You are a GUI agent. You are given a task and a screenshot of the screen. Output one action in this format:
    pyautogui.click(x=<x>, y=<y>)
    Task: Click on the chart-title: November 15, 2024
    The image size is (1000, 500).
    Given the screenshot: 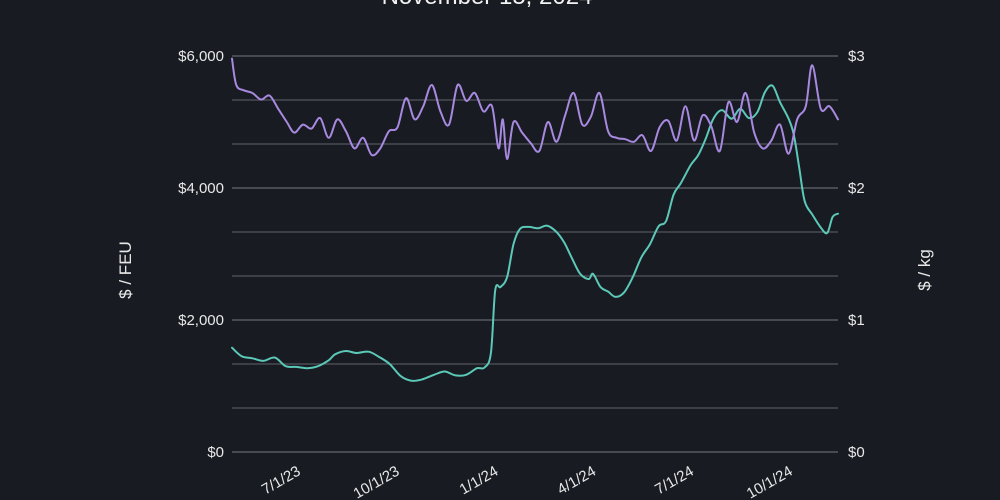 What is the action you would take?
    pyautogui.click(x=487, y=5)
    